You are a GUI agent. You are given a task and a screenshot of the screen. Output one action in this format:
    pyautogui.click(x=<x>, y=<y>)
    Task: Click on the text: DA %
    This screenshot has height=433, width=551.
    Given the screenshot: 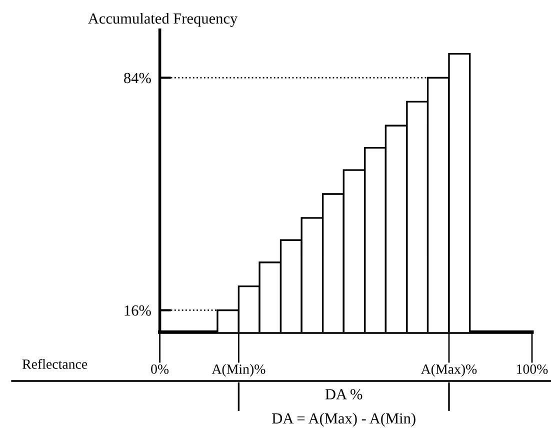 What is the action you would take?
    pyautogui.click(x=343, y=394)
    